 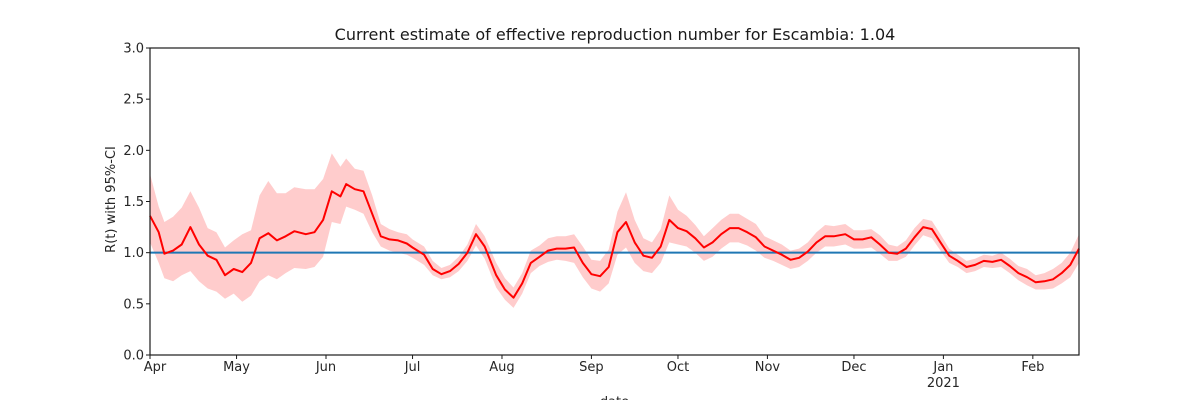 I want to click on y-tick-label: 0.5, so click(x=133, y=304).